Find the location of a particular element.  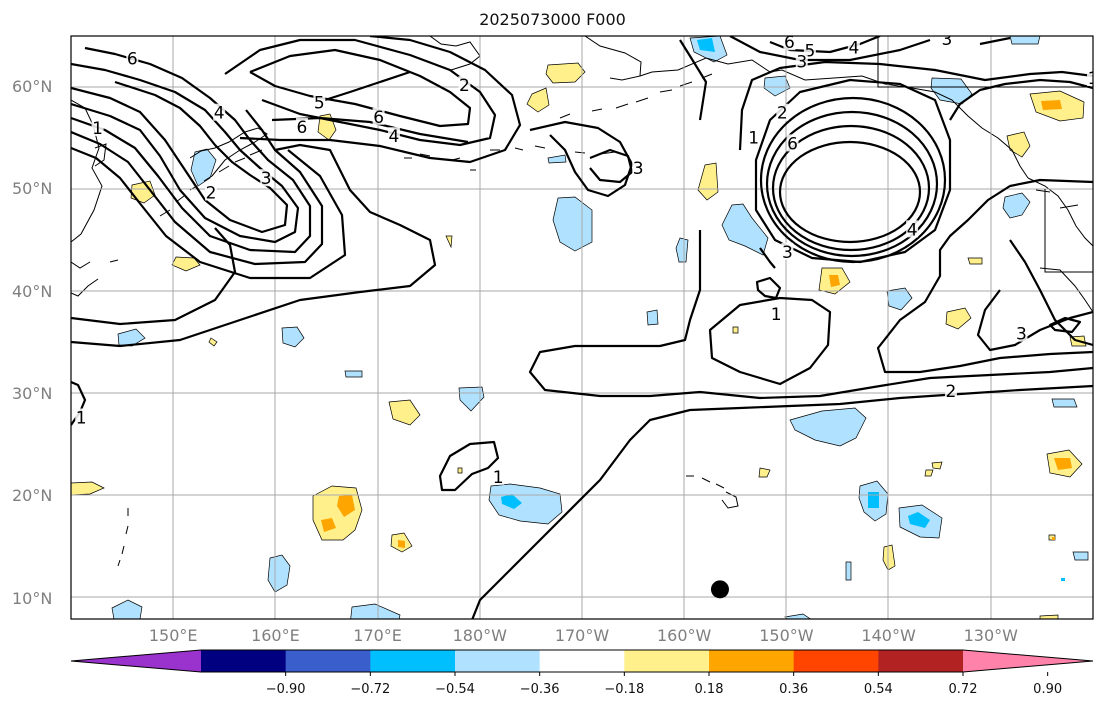

lat-tick-label: 60°N is located at coordinates (32, 87).